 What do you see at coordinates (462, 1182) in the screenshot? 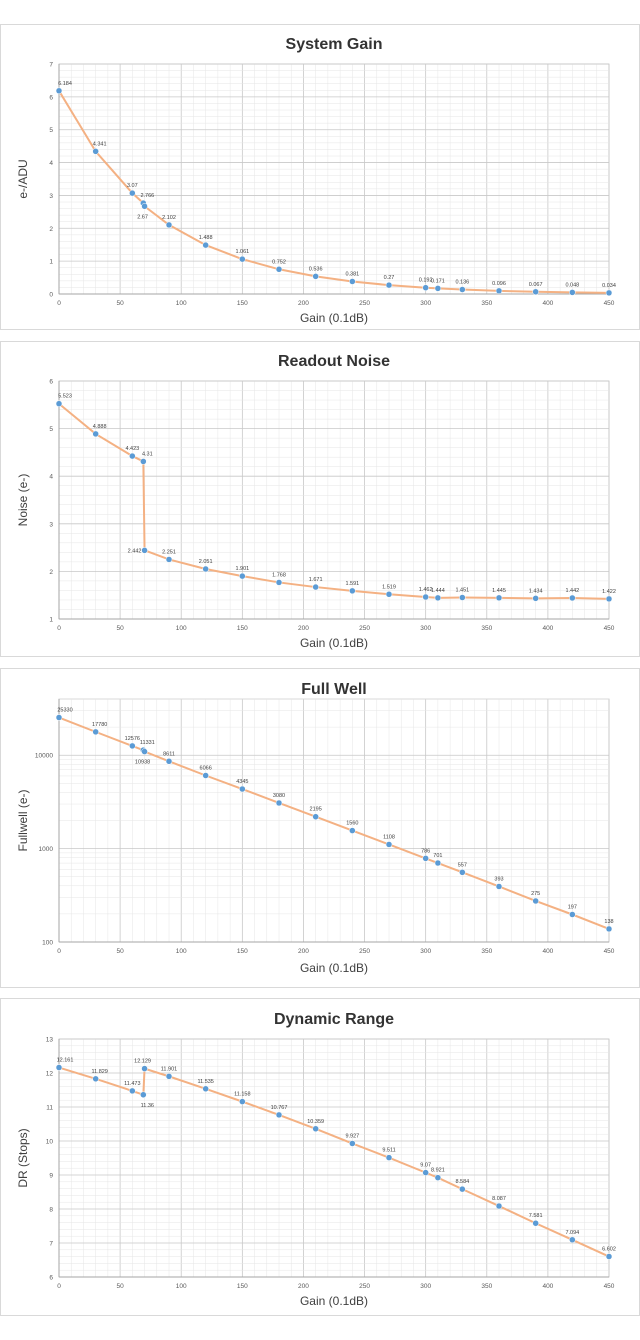
I see `data-label: 8.584` at bounding box center [462, 1182].